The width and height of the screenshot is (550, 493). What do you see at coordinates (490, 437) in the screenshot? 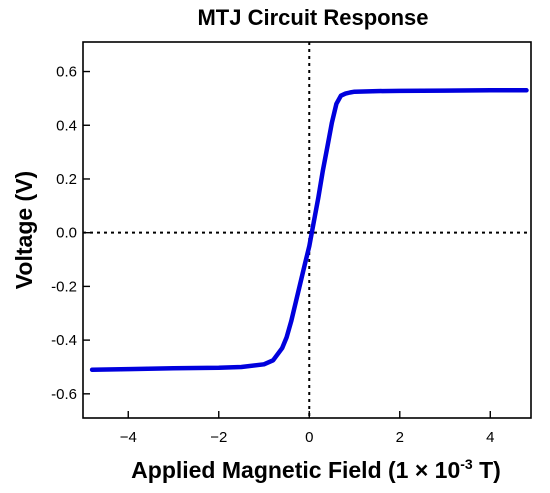
I see `x-tick-label: 4` at bounding box center [490, 437].